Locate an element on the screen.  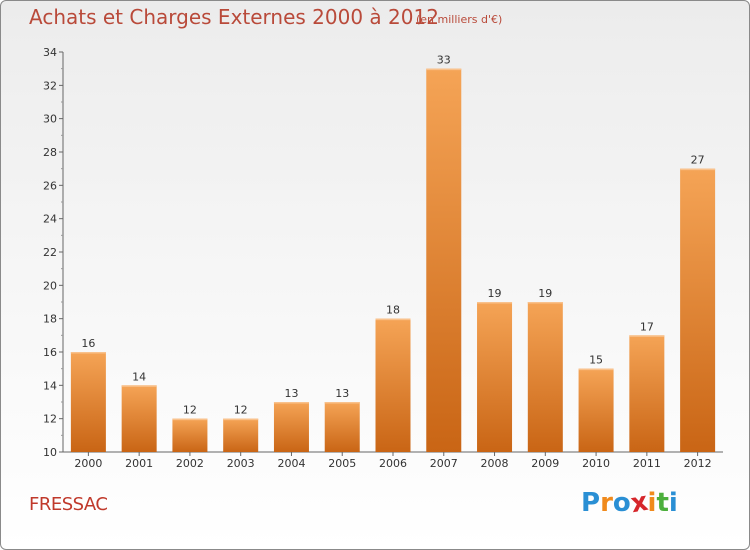
logo-letter: t is located at coordinates (662, 503).